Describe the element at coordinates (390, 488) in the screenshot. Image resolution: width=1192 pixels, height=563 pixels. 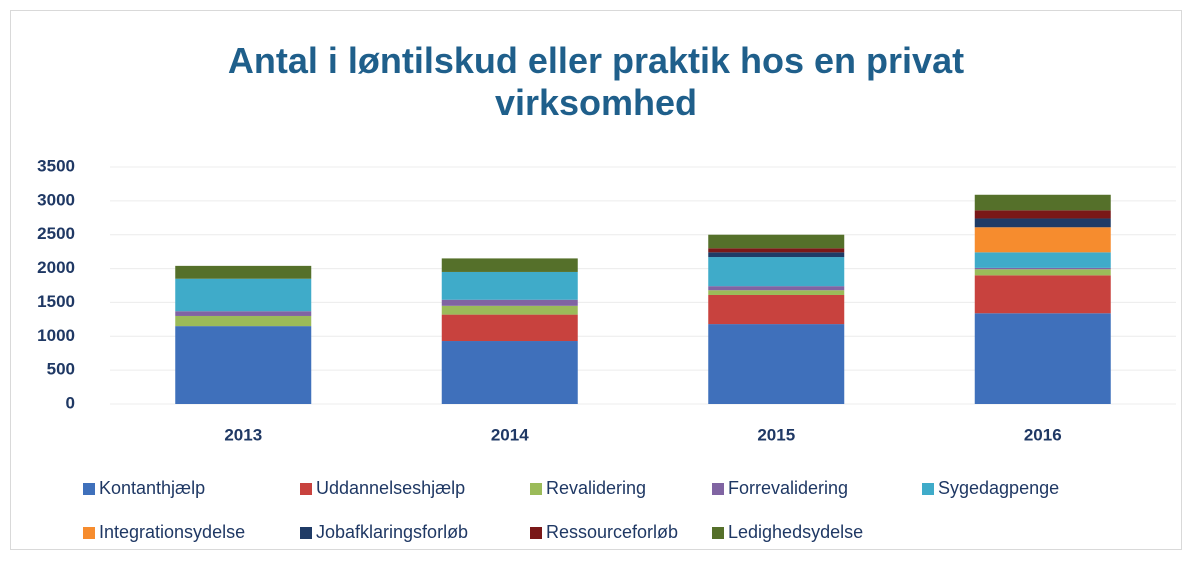
I see `legend-label: Uddannelseshjælp` at that location.